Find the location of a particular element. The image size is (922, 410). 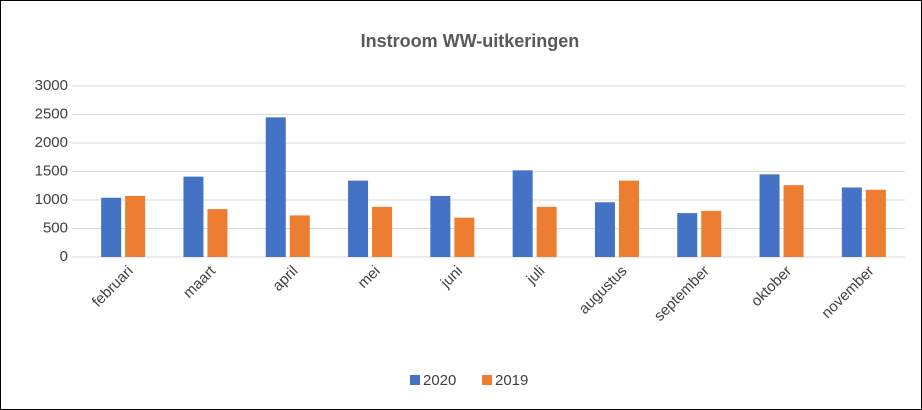

y-tick-label: 2000 is located at coordinates (51, 142).